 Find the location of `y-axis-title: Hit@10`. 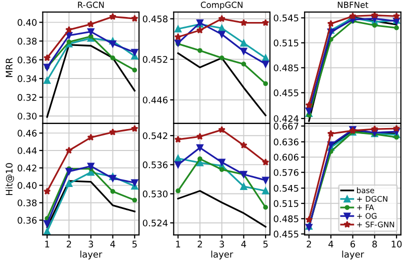

y-axis-title: Hit@10 is located at coordinates (10, 179).